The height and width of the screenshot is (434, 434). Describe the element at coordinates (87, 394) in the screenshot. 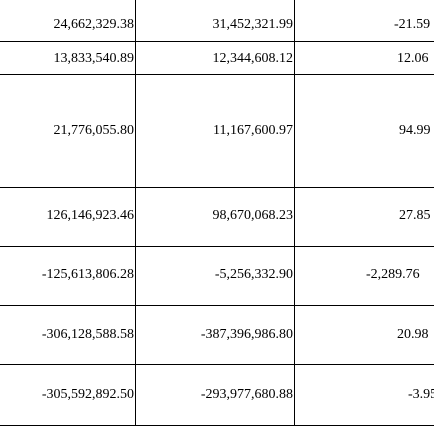

I see `table-cell: -305,592,892.50` at that location.